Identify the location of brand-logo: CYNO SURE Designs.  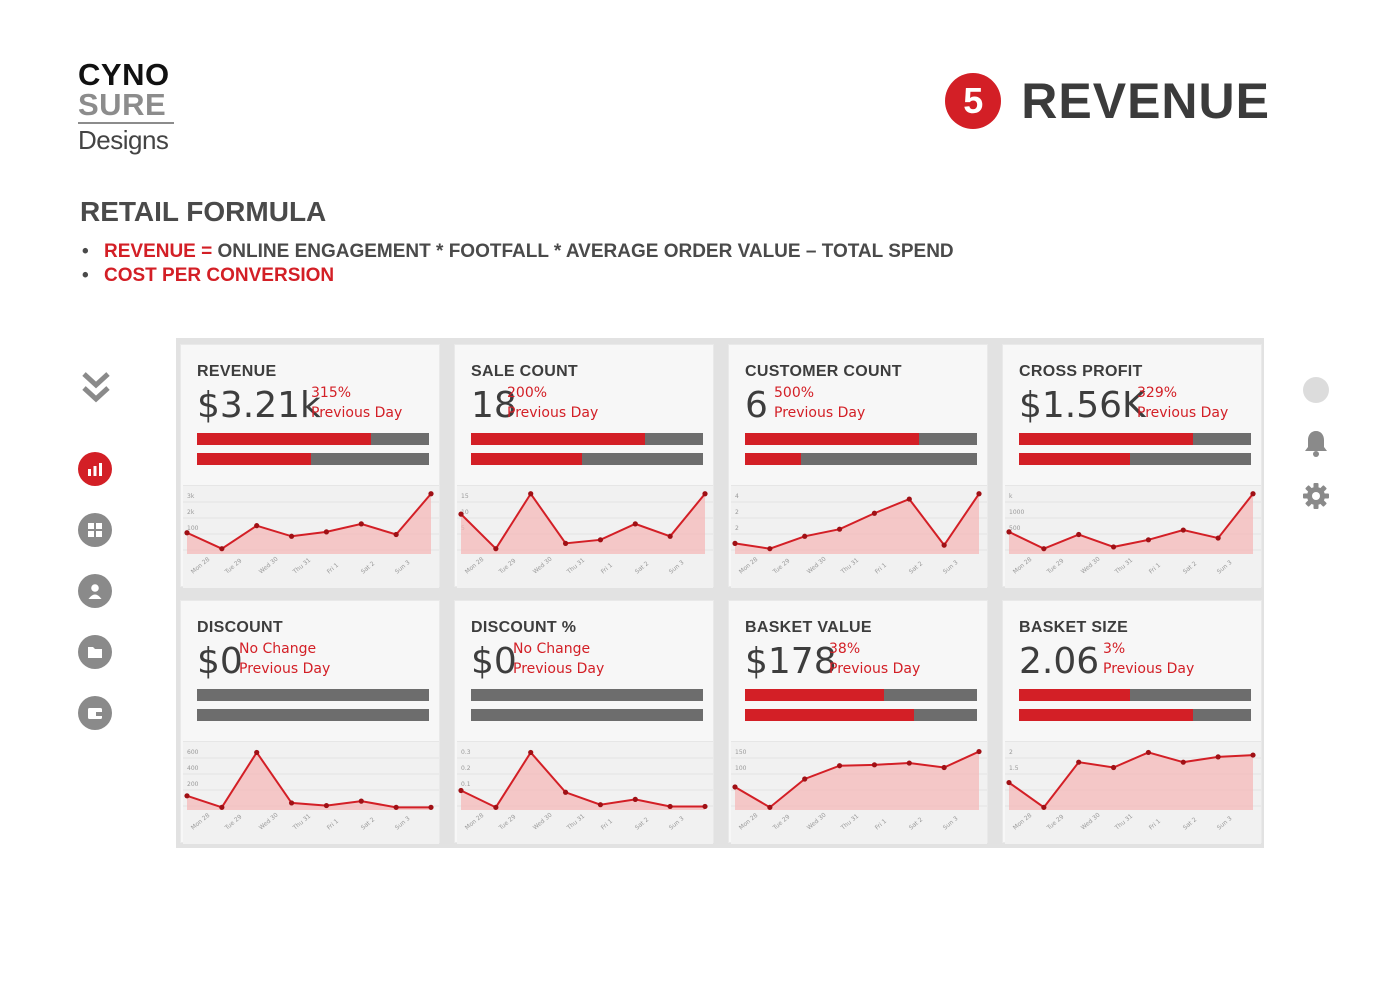
(133, 106).